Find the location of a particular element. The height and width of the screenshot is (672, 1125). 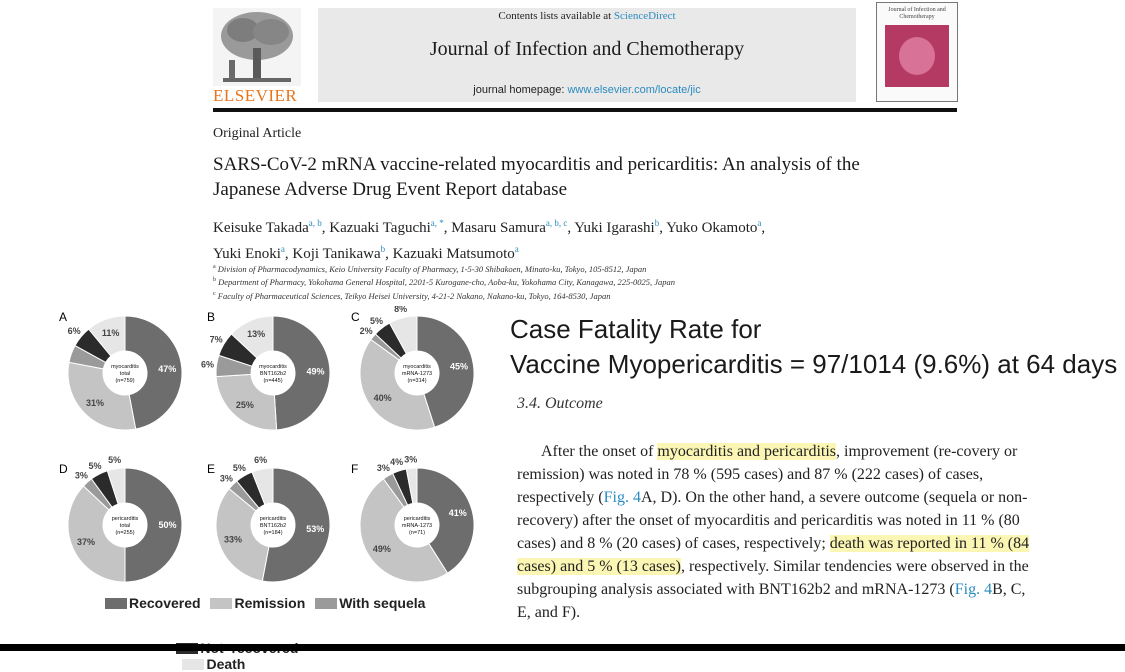

slice-label: 33% is located at coordinates (233, 539).